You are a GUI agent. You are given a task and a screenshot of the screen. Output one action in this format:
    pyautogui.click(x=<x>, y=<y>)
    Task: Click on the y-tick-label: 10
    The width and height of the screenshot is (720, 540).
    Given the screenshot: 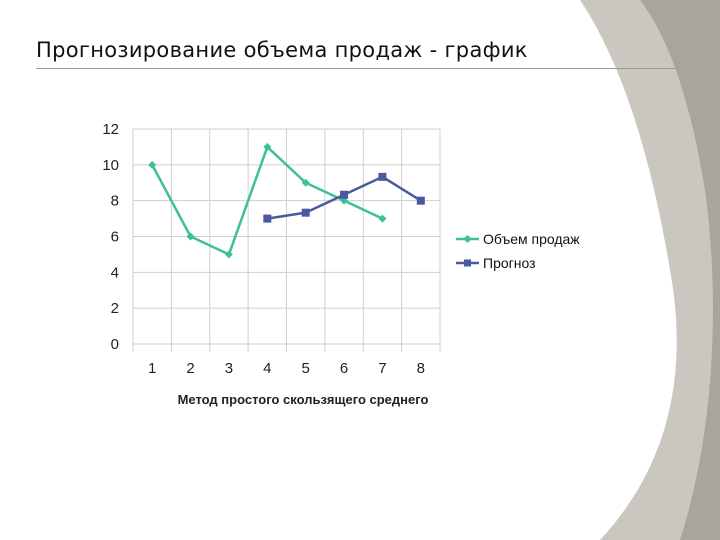 What is the action you would take?
    pyautogui.click(x=110, y=165)
    